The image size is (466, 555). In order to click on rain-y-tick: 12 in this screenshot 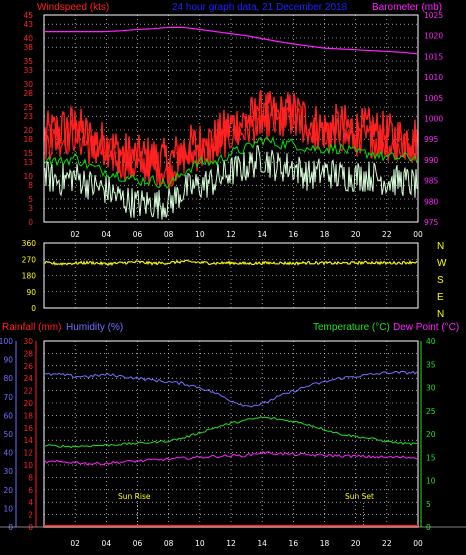, I will do `click(28, 453)`.